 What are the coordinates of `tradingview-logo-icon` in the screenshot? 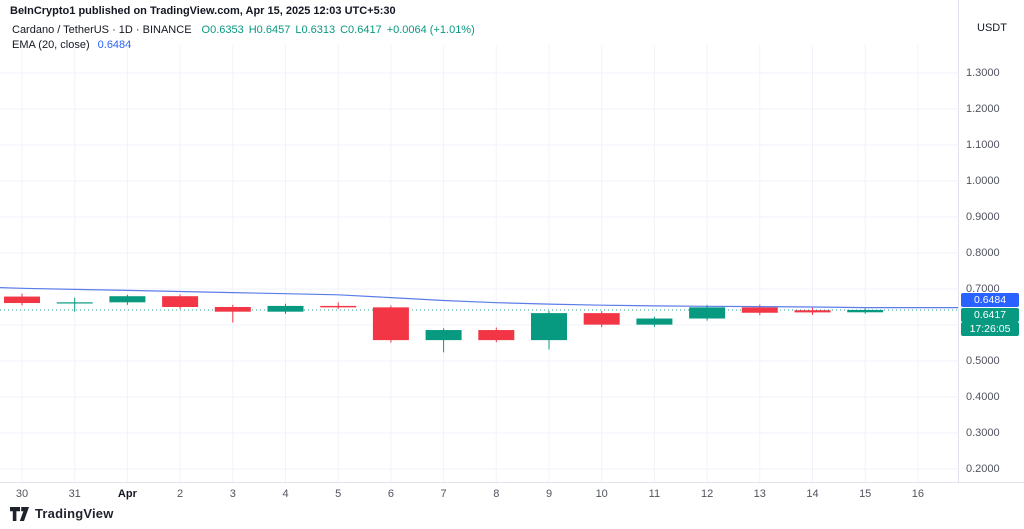 It's located at (19, 513).